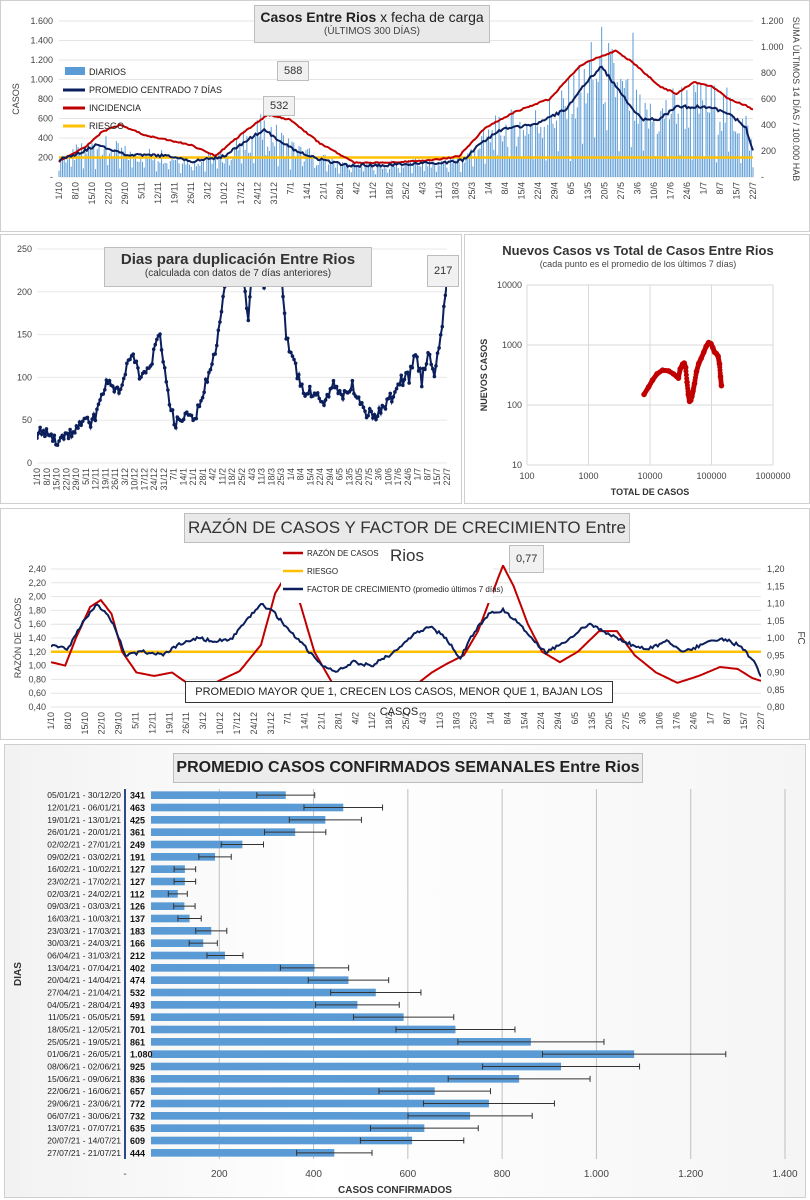  I want to click on category-label: 11/05/21 - 05/05/21, so click(84, 1017).